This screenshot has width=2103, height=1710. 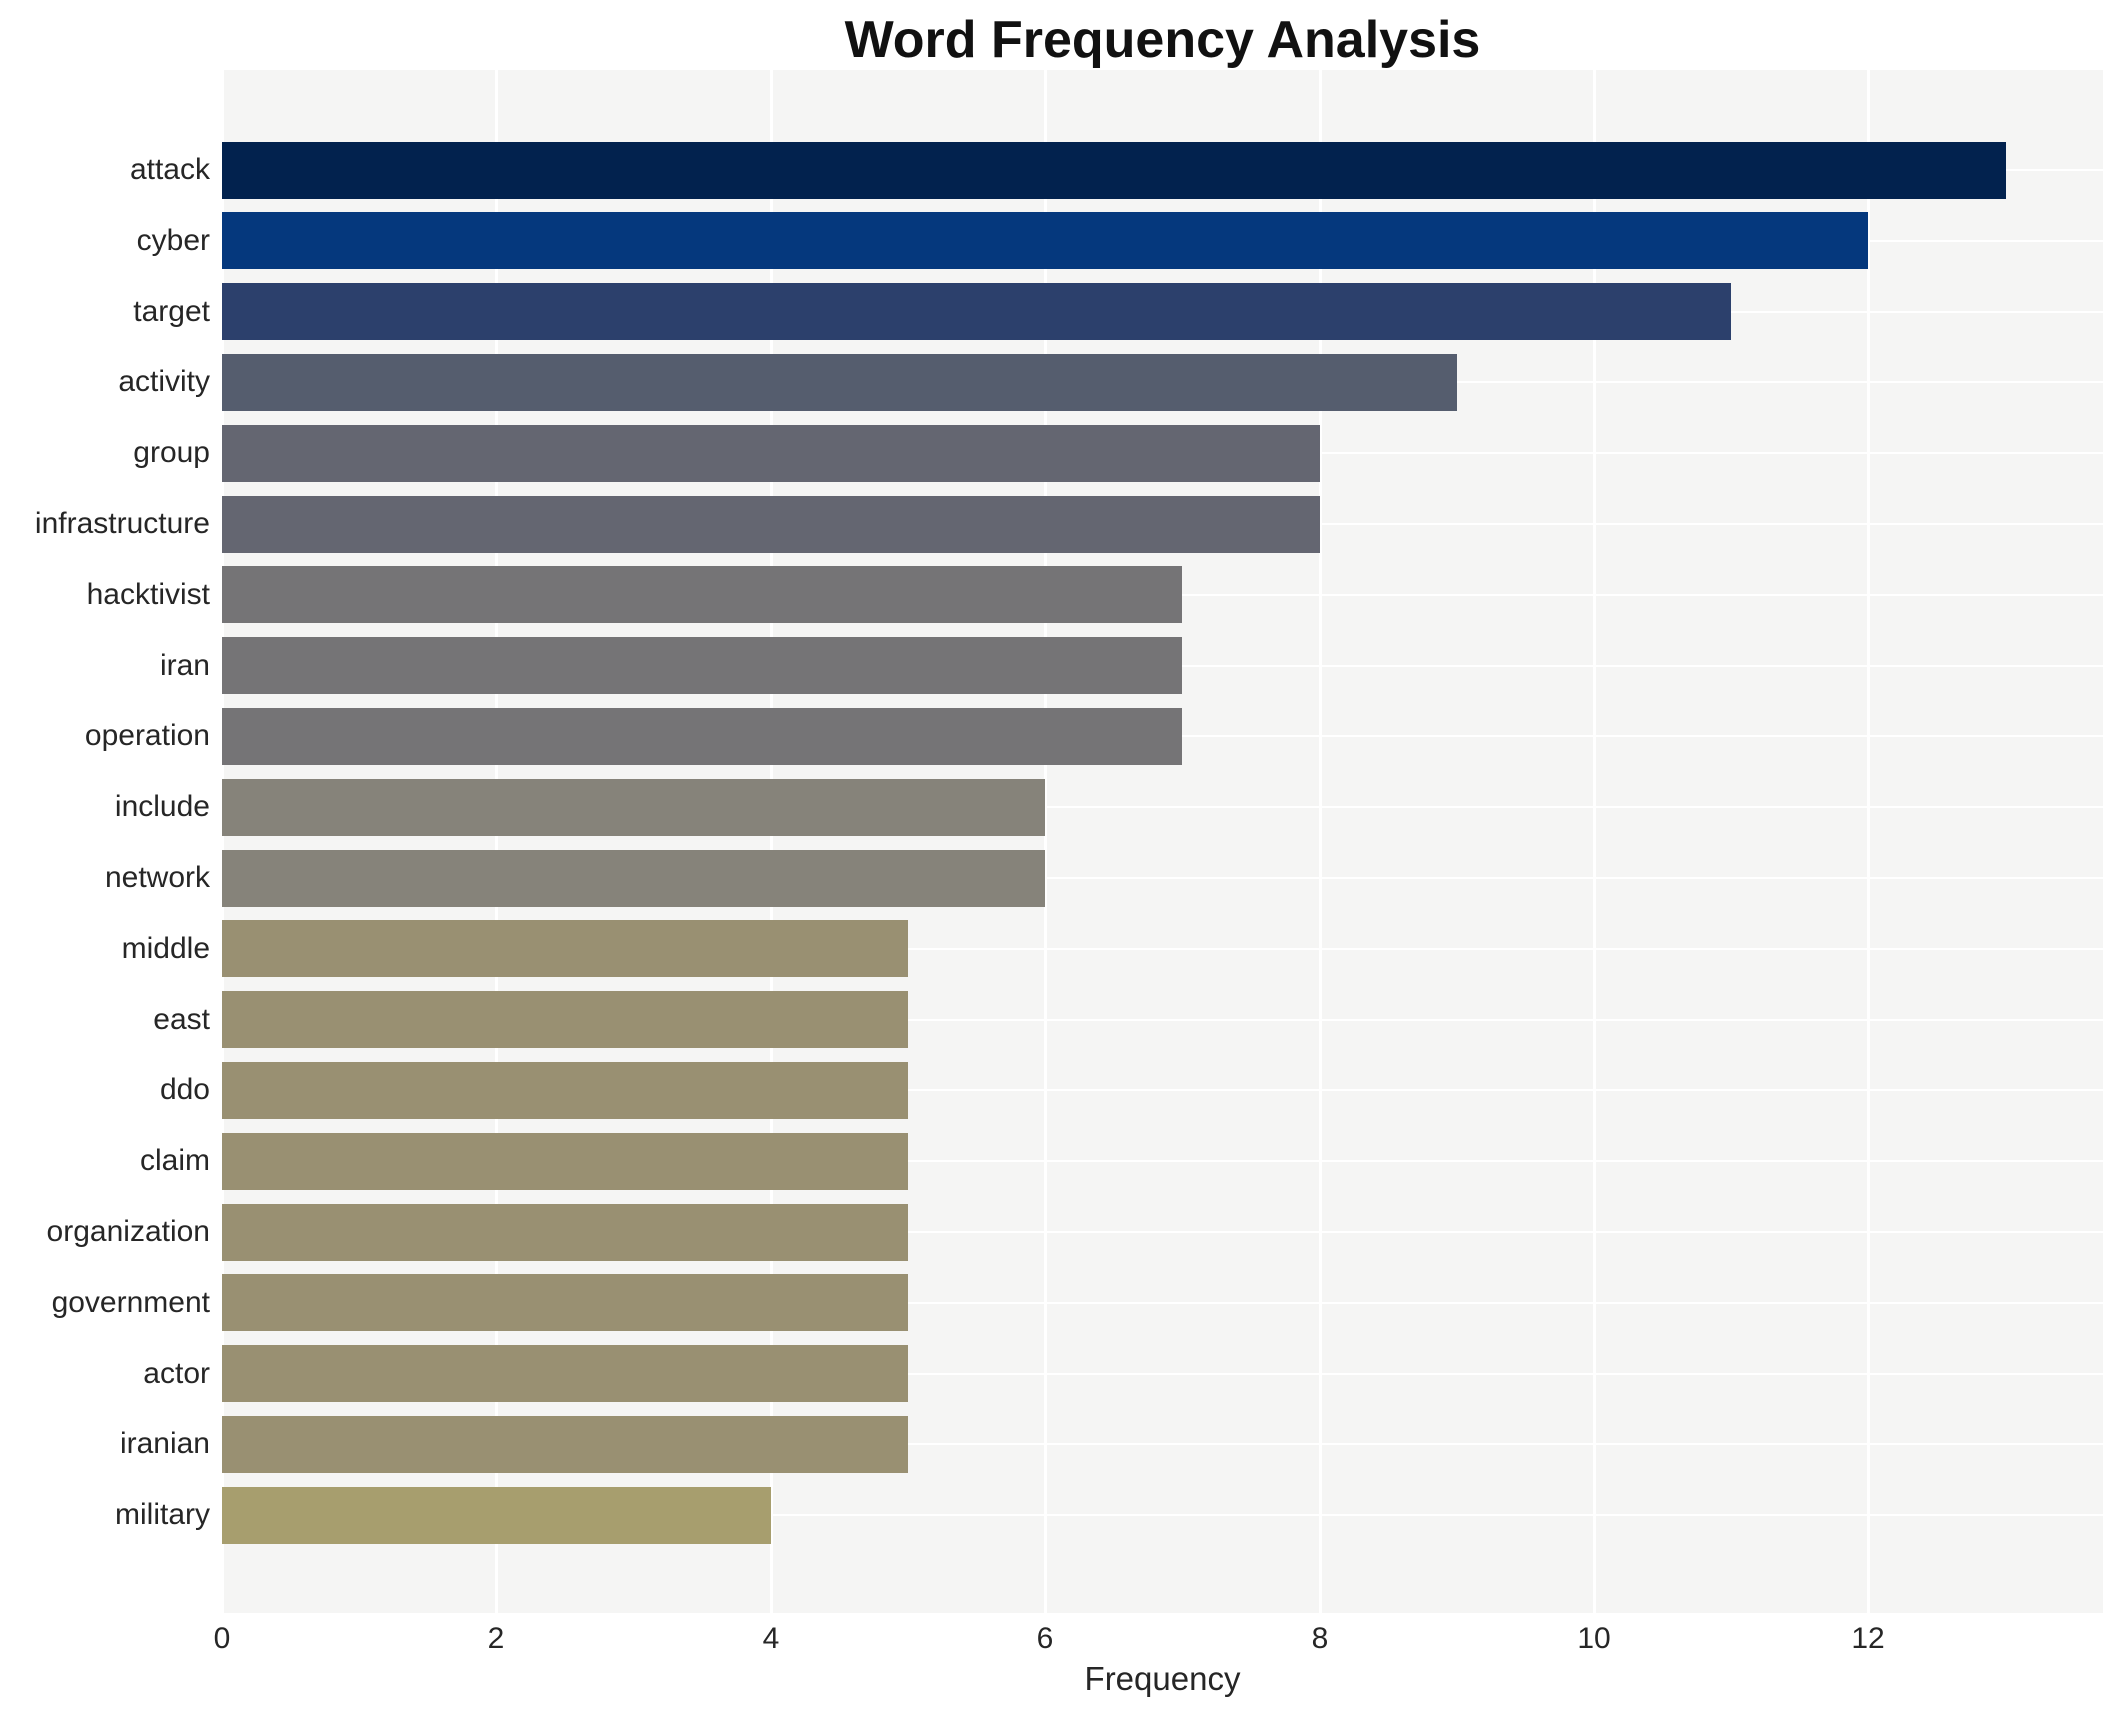 I want to click on bar-group, so click(x=771, y=453).